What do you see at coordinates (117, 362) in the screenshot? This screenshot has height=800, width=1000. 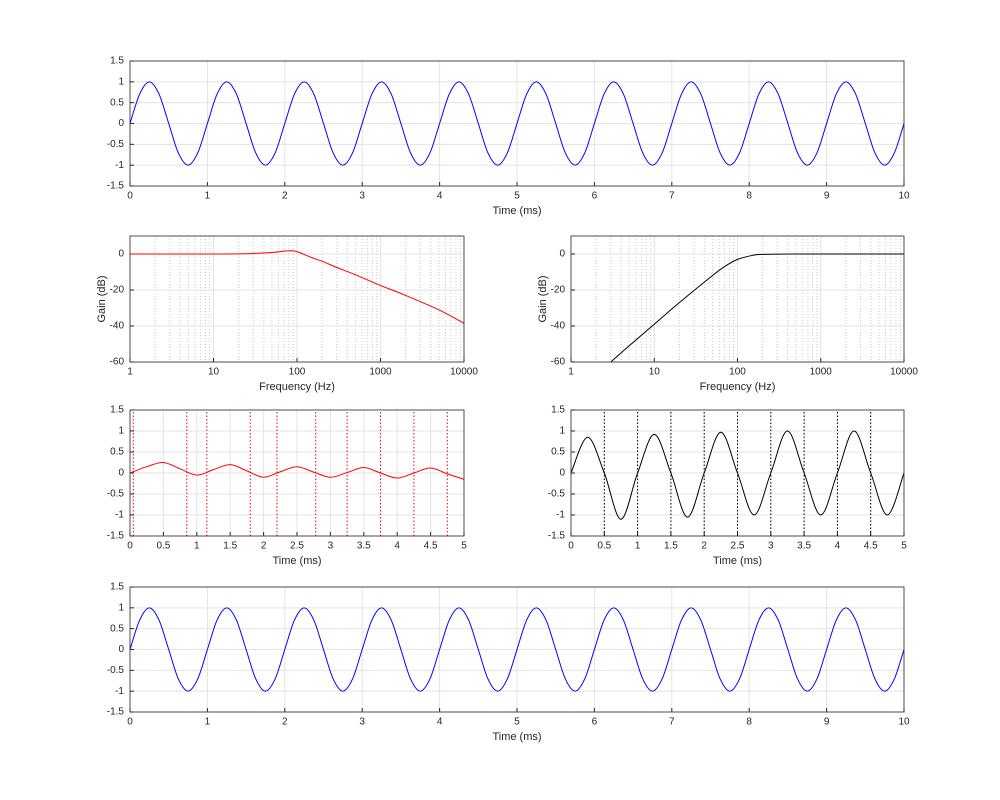 I see `y-tick-label: -60` at bounding box center [117, 362].